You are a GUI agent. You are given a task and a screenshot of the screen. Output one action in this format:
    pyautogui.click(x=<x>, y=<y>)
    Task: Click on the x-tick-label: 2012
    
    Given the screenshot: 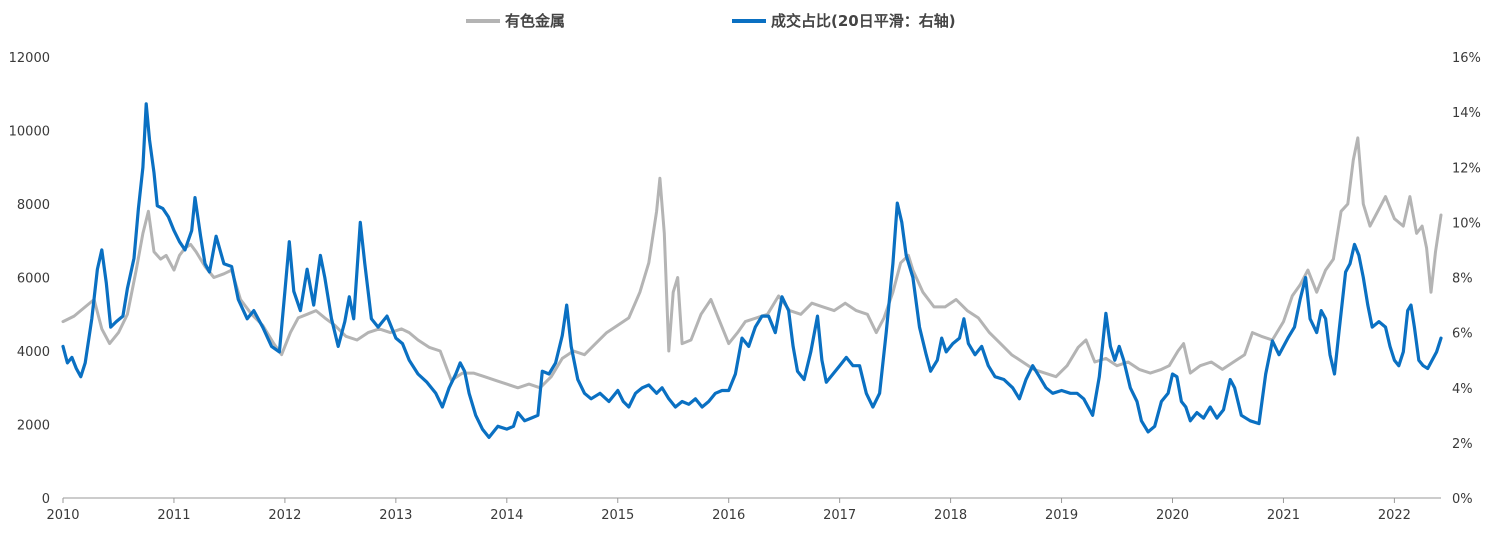 What is the action you would take?
    pyautogui.click(x=284, y=515)
    